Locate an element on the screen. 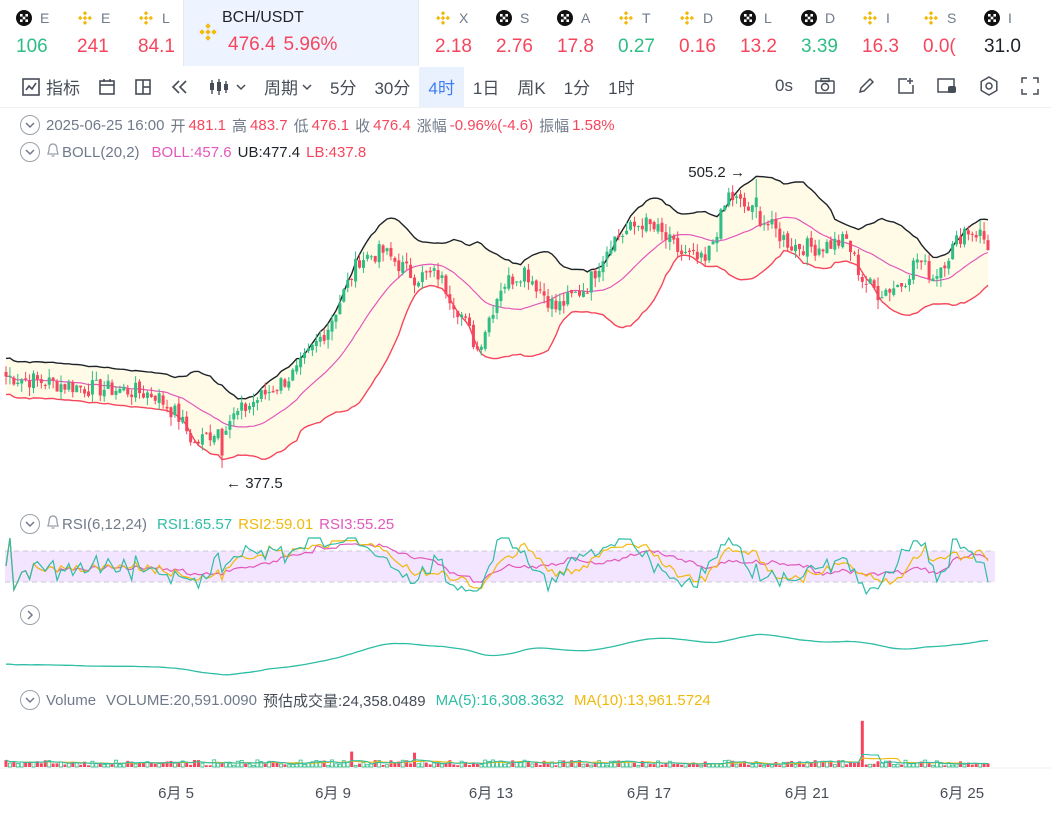  binance-icon is located at coordinates (626, 18).